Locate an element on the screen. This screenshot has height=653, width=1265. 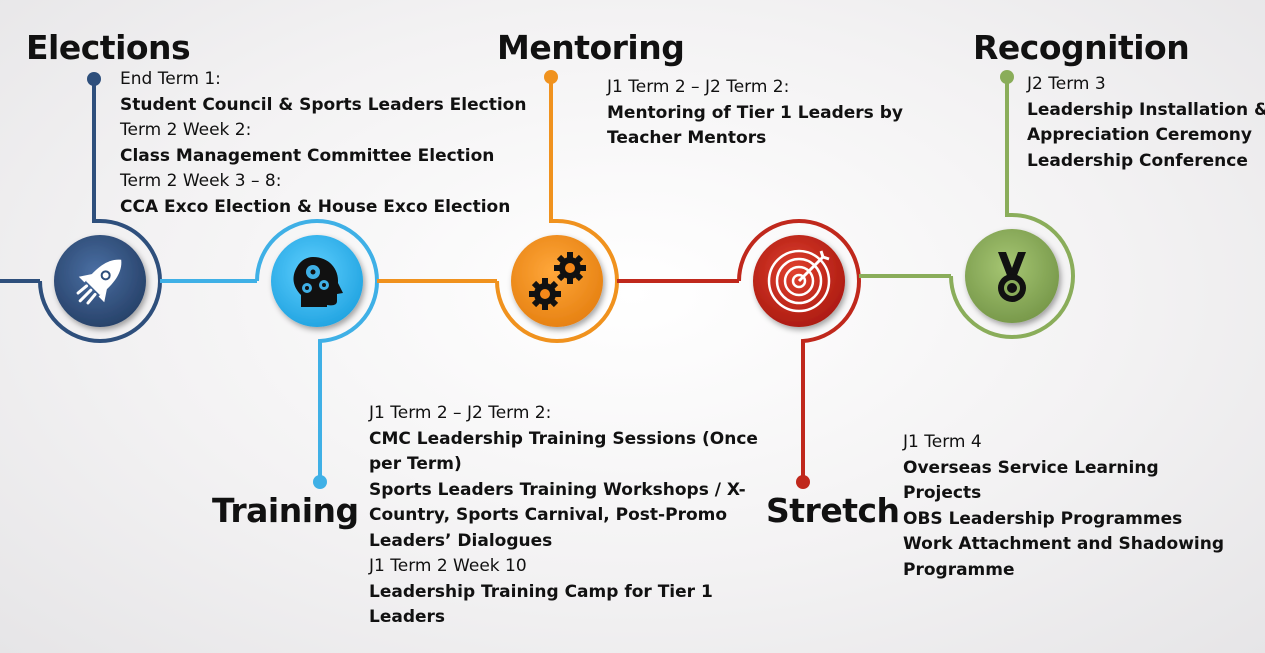
stretch-dot is located at coordinates (803, 482).